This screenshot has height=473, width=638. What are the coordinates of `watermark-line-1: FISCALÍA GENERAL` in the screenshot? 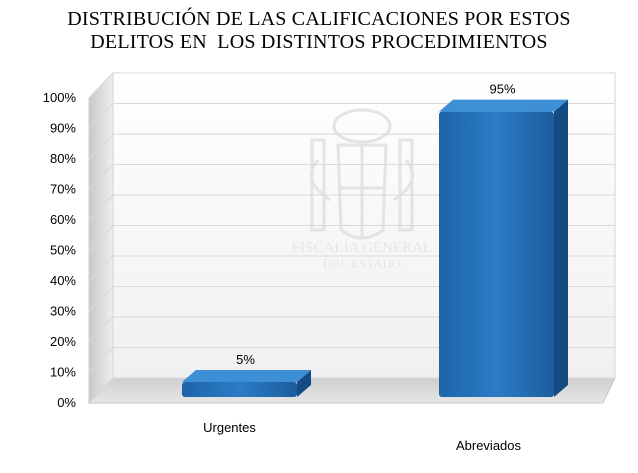 It's located at (362, 247).